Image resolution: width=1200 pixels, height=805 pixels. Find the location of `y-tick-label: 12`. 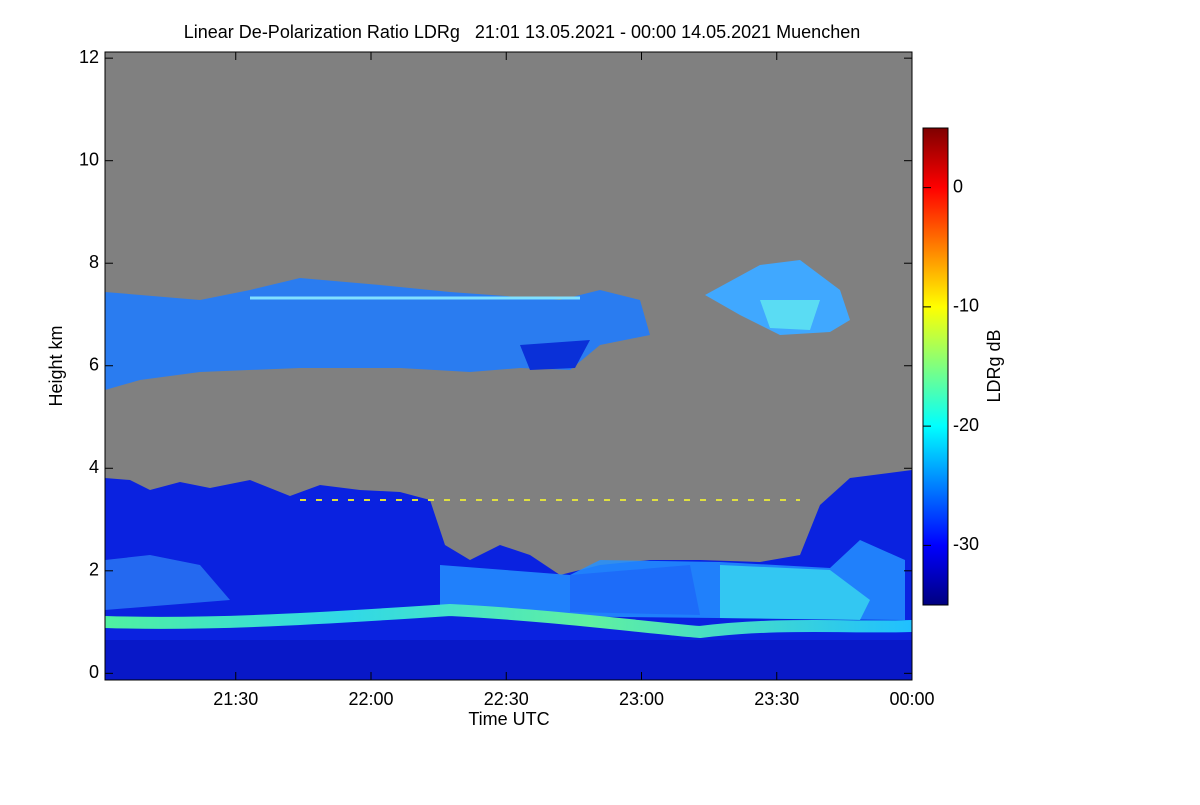

y-tick-label: 12 is located at coordinates (89, 57).